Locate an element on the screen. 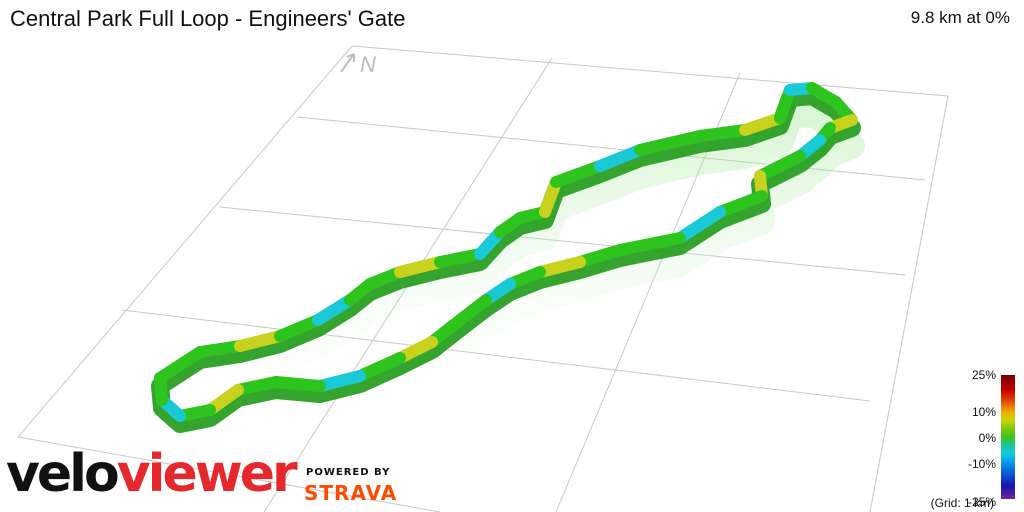 The width and height of the screenshot is (1024, 512). route-stats: 9.8 km at 0% is located at coordinates (960, 17).